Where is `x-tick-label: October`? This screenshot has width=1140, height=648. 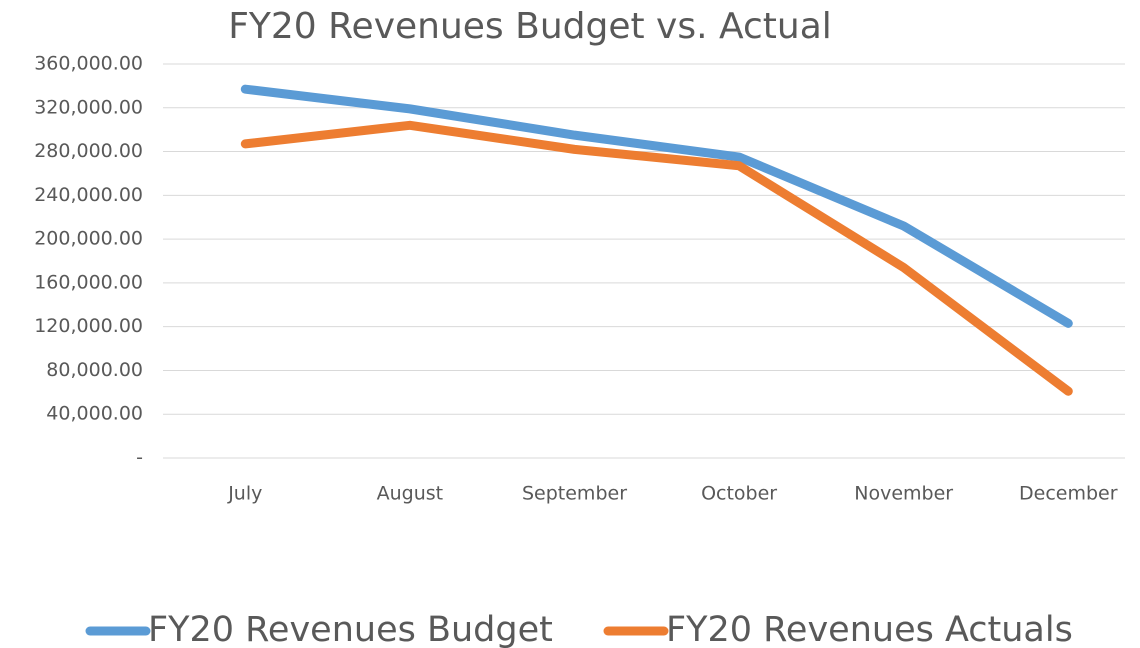
x-tick-label: October is located at coordinates (739, 494).